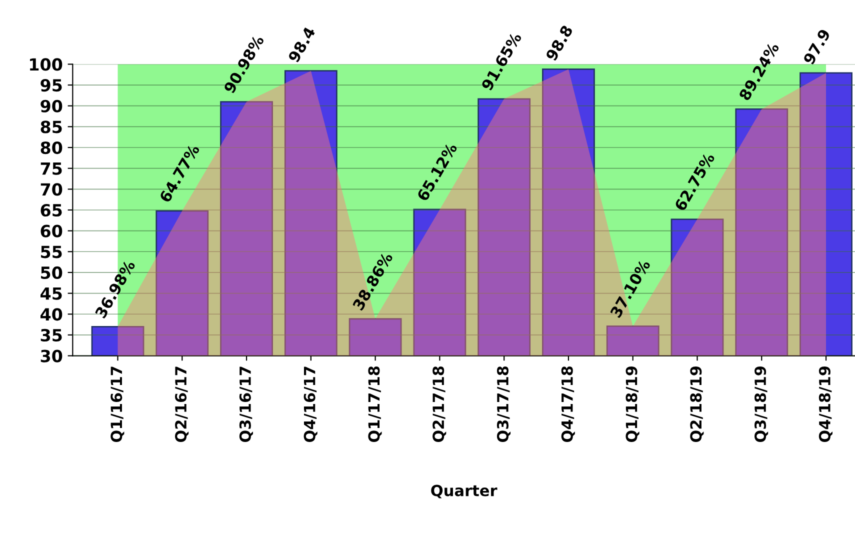 Image resolution: width=855 pixels, height=535 pixels. What do you see at coordinates (503, 404) in the screenshot?
I see `x-tick-label: Q3/17/18` at bounding box center [503, 404].